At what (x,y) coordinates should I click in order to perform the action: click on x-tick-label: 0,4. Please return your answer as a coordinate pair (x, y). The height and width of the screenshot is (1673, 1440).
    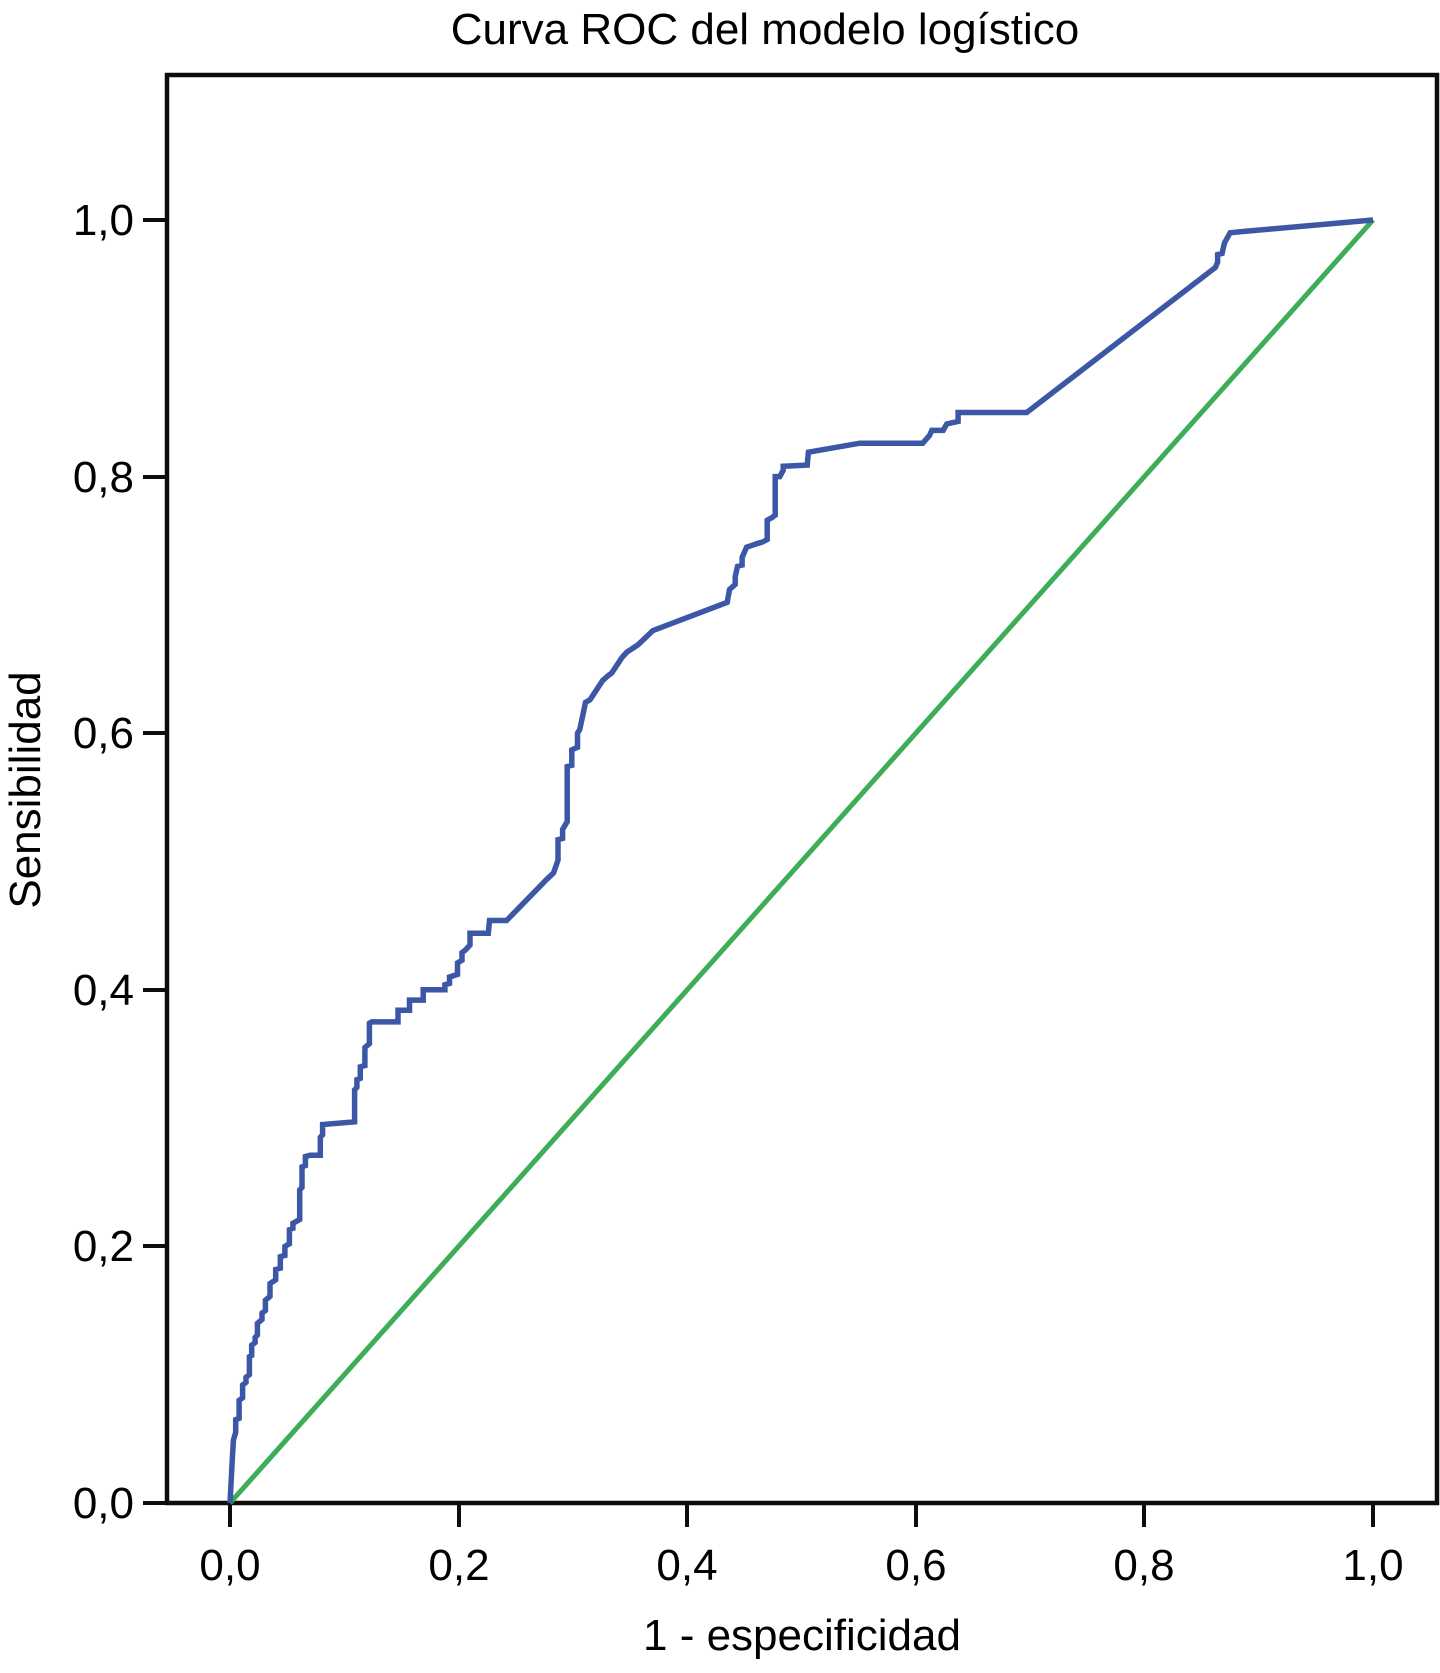
    Looking at the image, I should click on (686, 1565).